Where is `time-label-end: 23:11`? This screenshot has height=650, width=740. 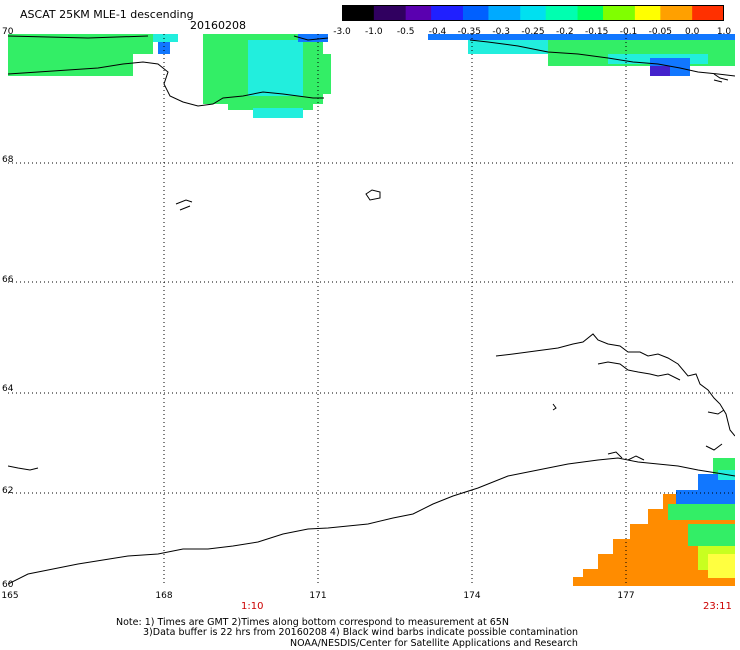 time-label-end: 23:11 is located at coordinates (717, 606).